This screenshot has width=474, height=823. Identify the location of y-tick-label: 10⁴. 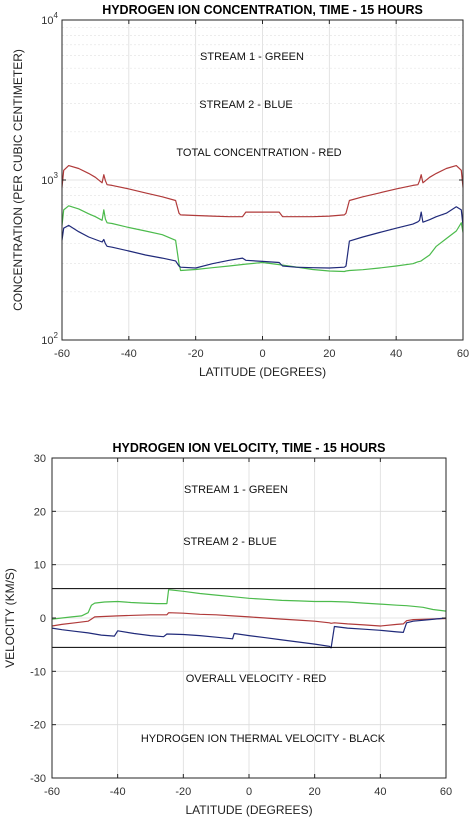
(49, 19).